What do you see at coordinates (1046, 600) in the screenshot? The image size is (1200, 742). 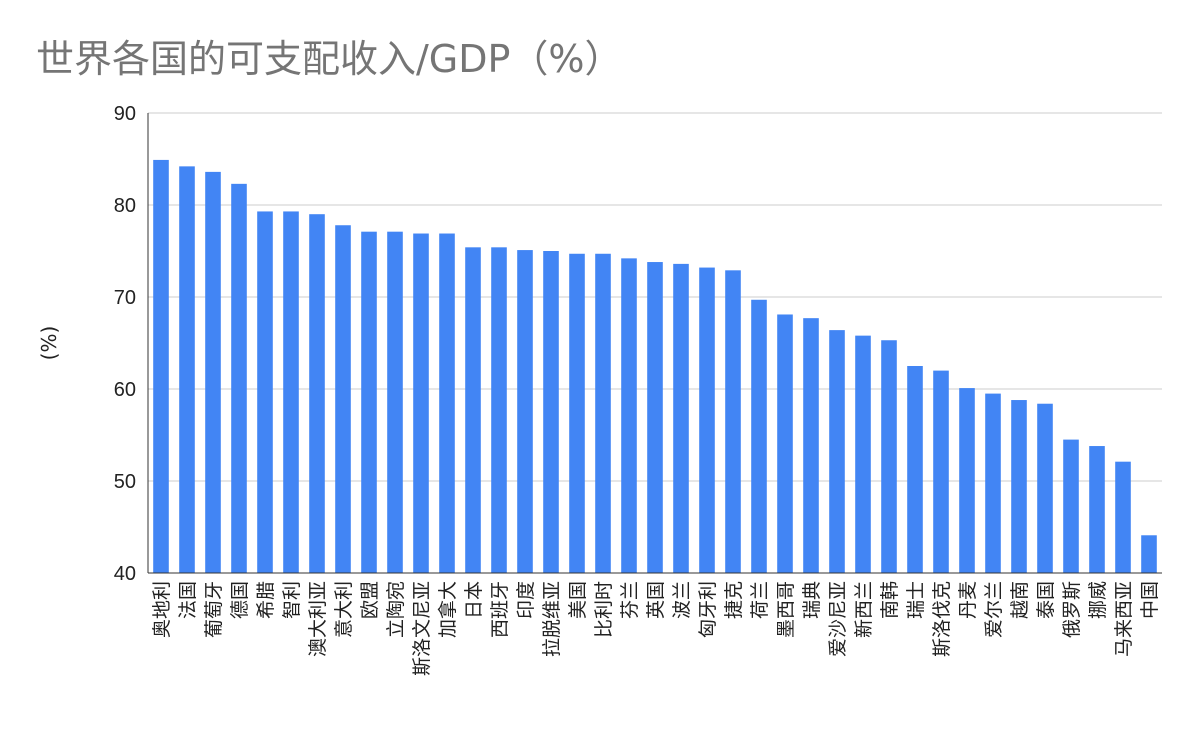 I see `x-category-label: 泰国` at bounding box center [1046, 600].